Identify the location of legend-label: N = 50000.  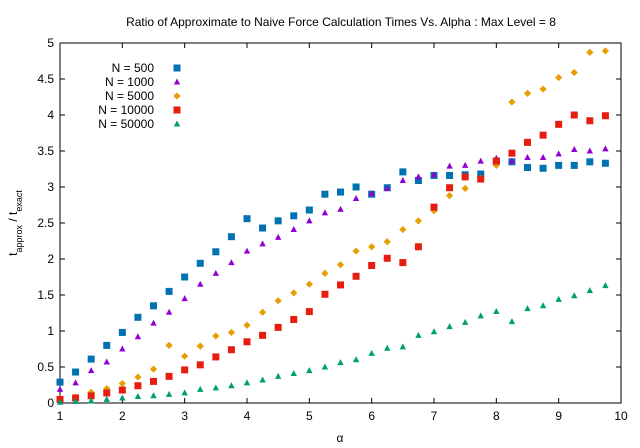
(126, 124).